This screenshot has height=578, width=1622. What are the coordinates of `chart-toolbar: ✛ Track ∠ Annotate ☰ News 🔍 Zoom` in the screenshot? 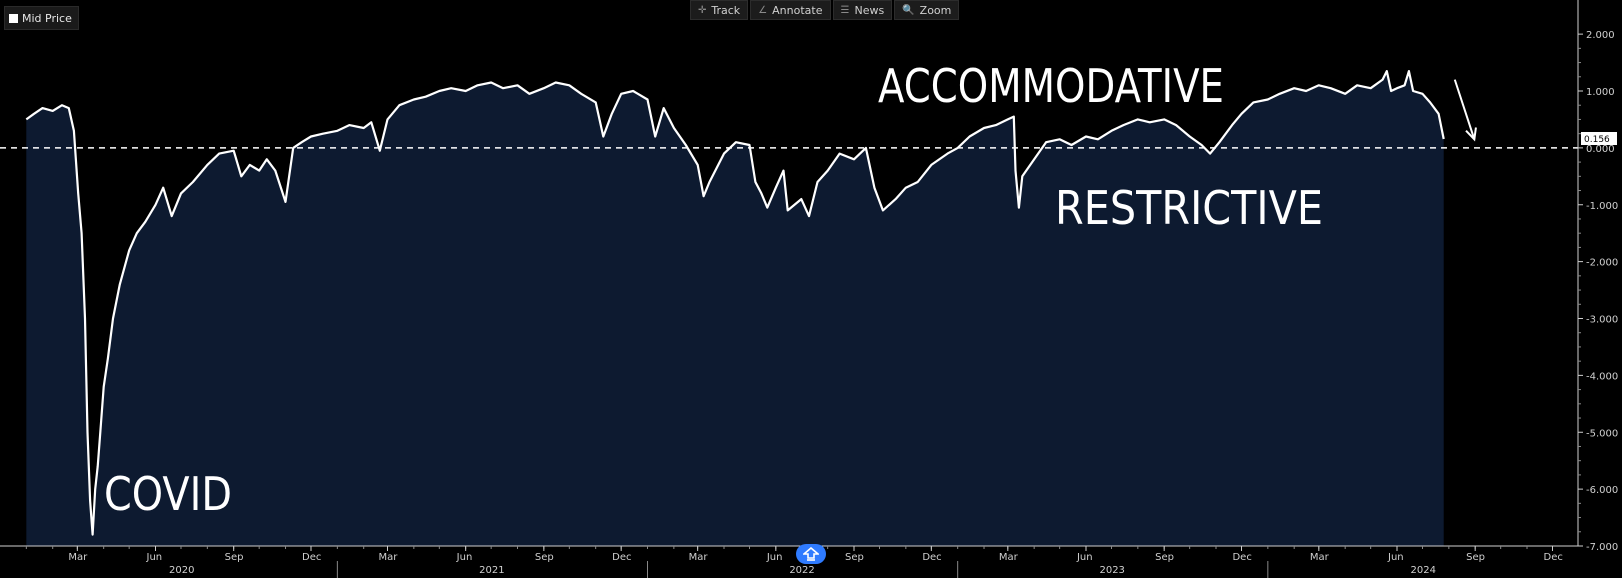 It's located at (825, 10).